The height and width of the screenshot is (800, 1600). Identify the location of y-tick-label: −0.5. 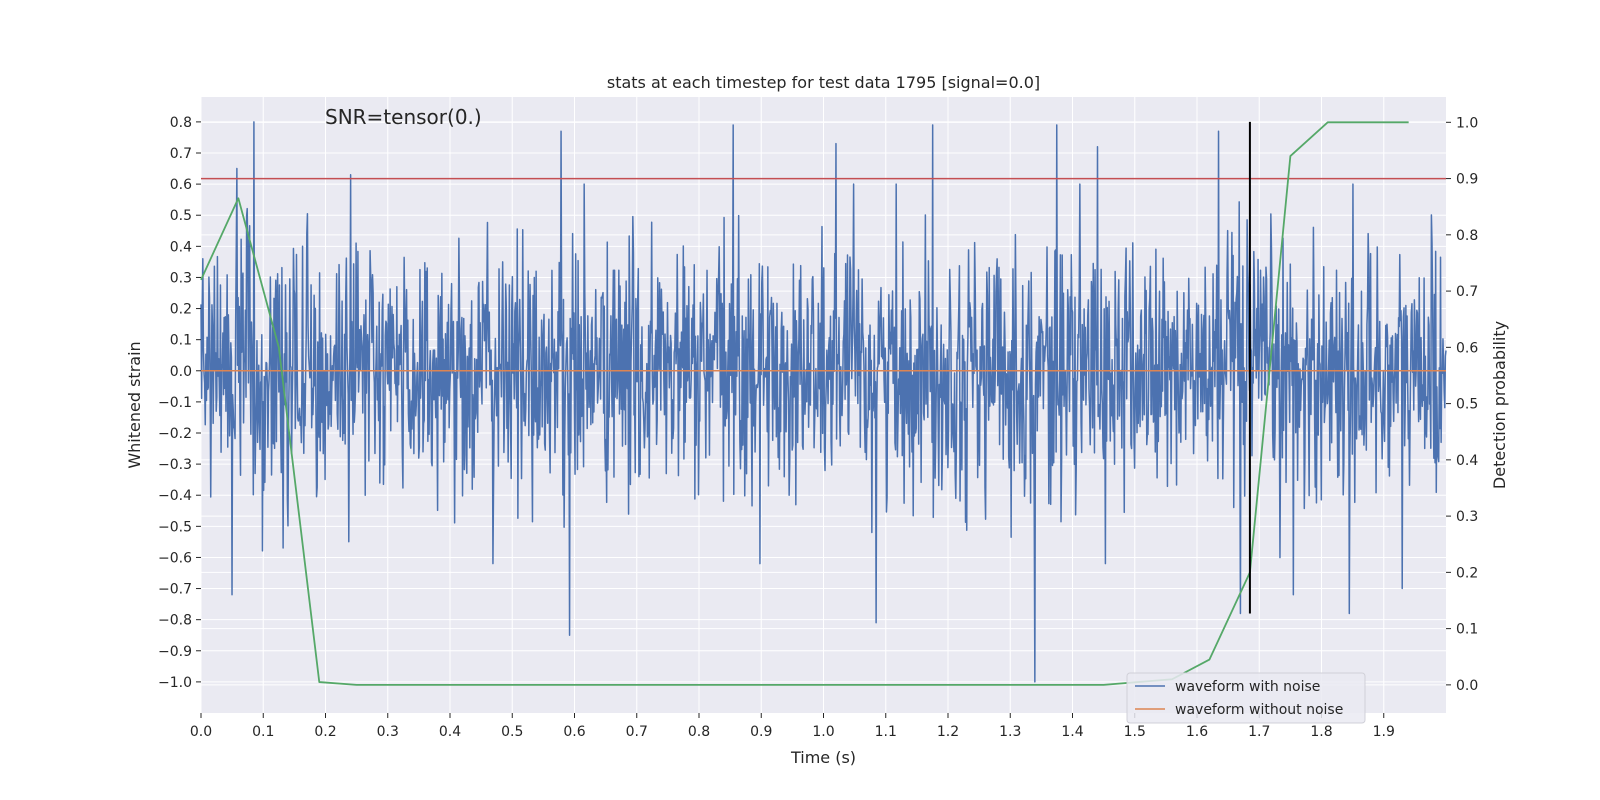
(175, 527).